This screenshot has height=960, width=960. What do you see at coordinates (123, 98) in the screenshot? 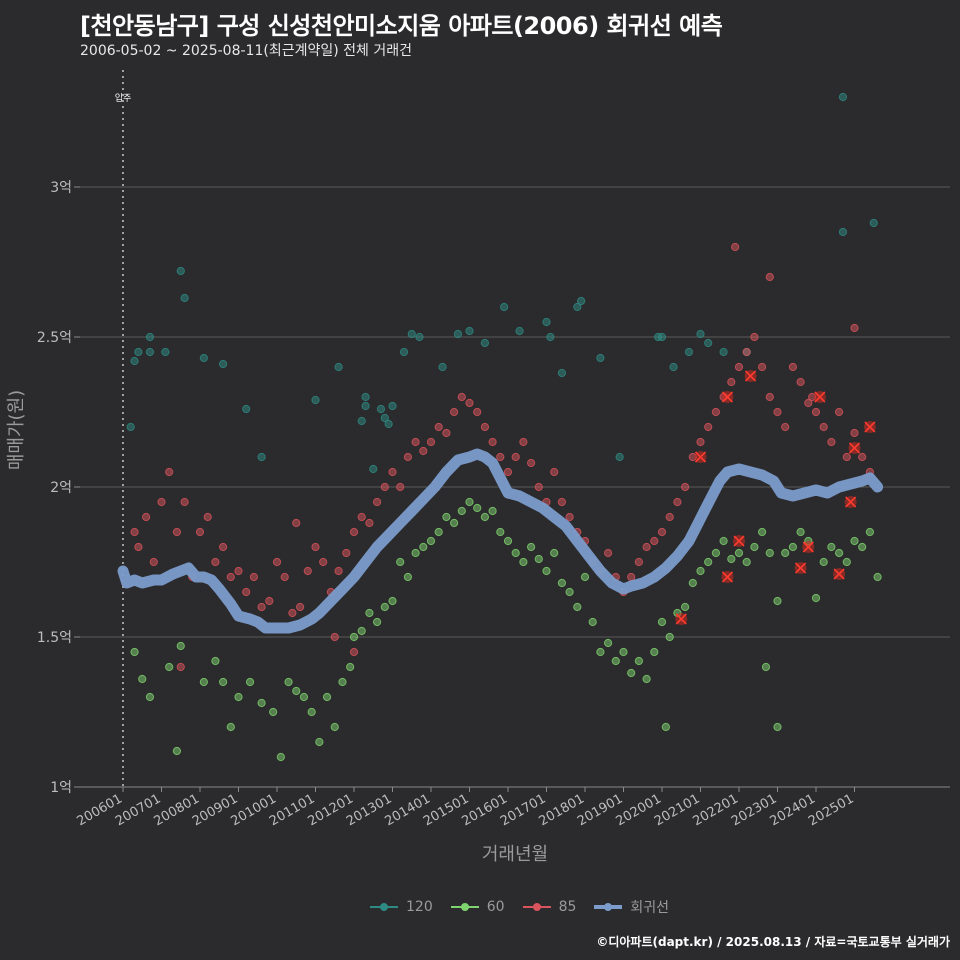
I see `move-in-label: 입주` at bounding box center [123, 98].